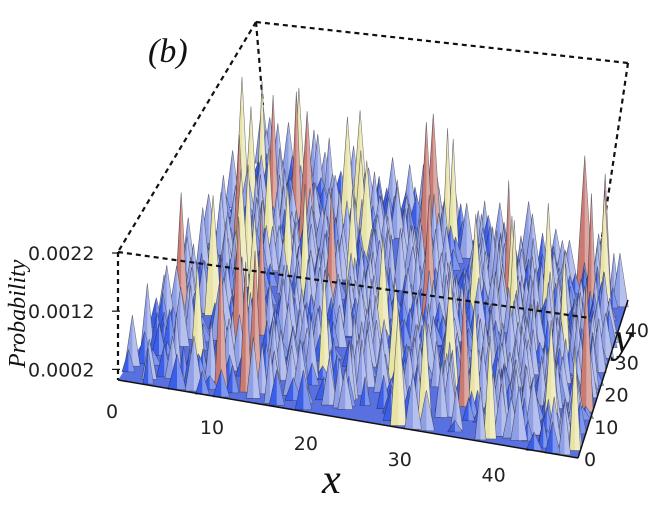 This screenshot has height=528, width=664. I want to click on z-tick-label: 0.0002, so click(61, 370).